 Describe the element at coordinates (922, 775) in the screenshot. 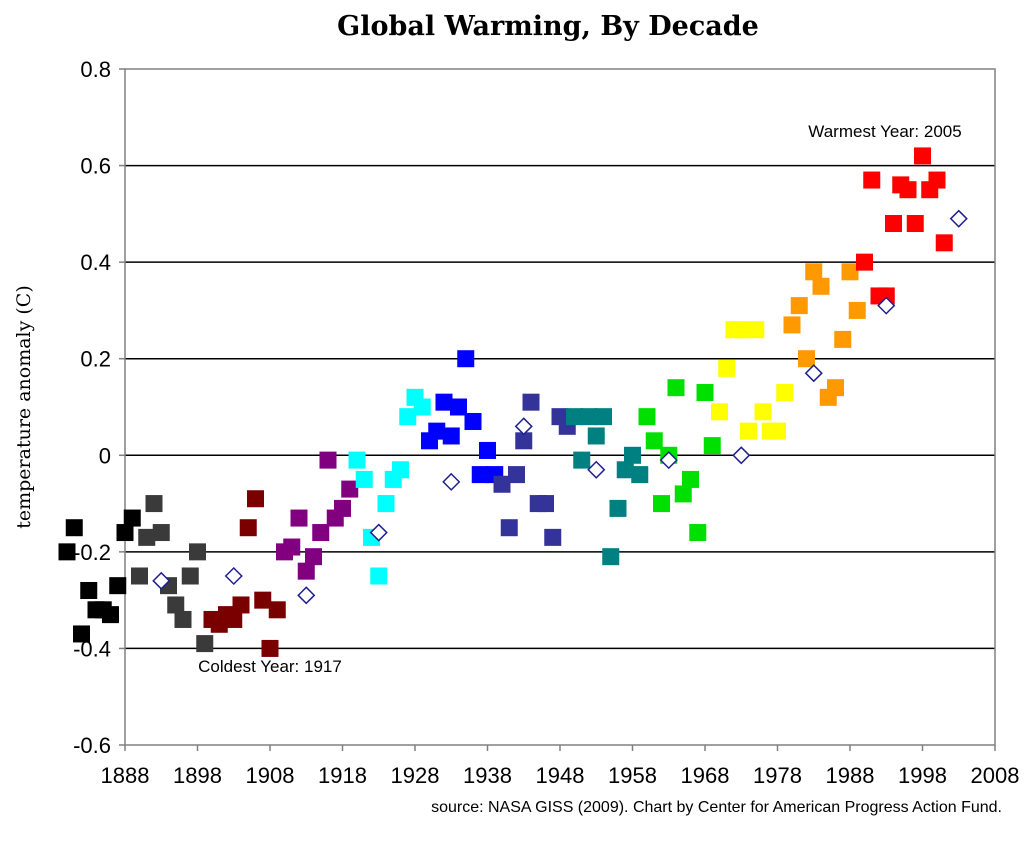

I see `x-tick-label: 1998` at that location.